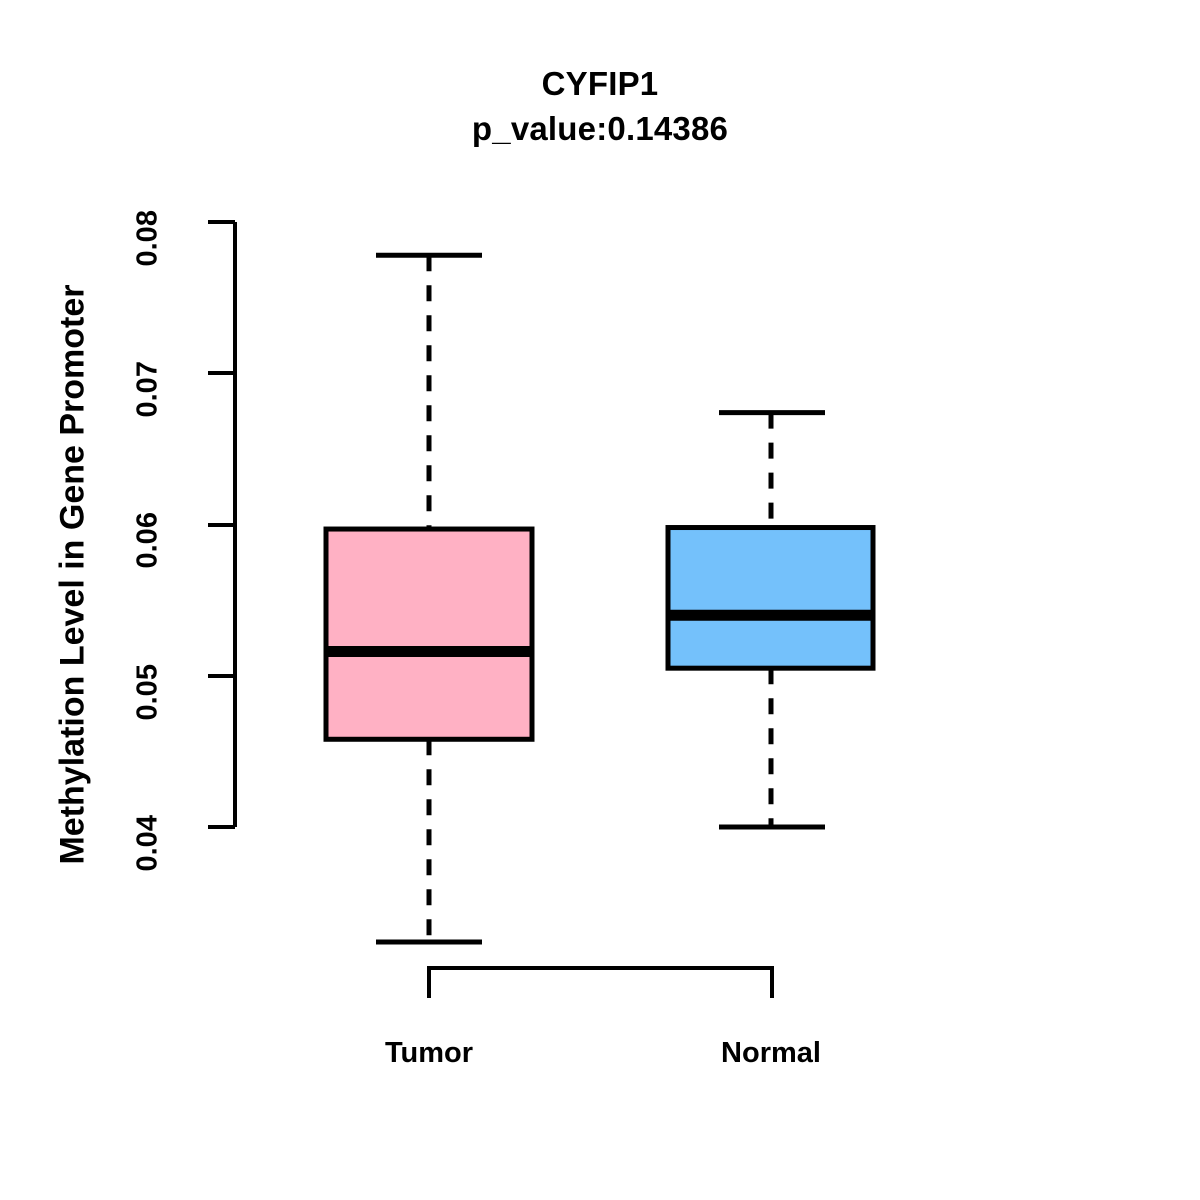 Image resolution: width=1200 pixels, height=1200 pixels. Describe the element at coordinates (222, 524) in the screenshot. I see `y-axis` at that location.